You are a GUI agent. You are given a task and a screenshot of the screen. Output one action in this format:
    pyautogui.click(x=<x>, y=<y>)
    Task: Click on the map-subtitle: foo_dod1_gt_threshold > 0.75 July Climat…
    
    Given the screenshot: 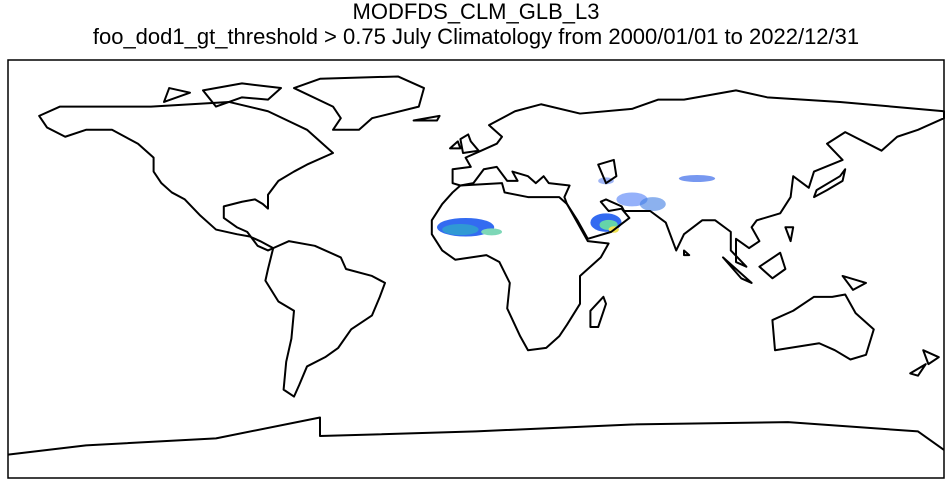 What is the action you would take?
    pyautogui.click(x=476, y=36)
    